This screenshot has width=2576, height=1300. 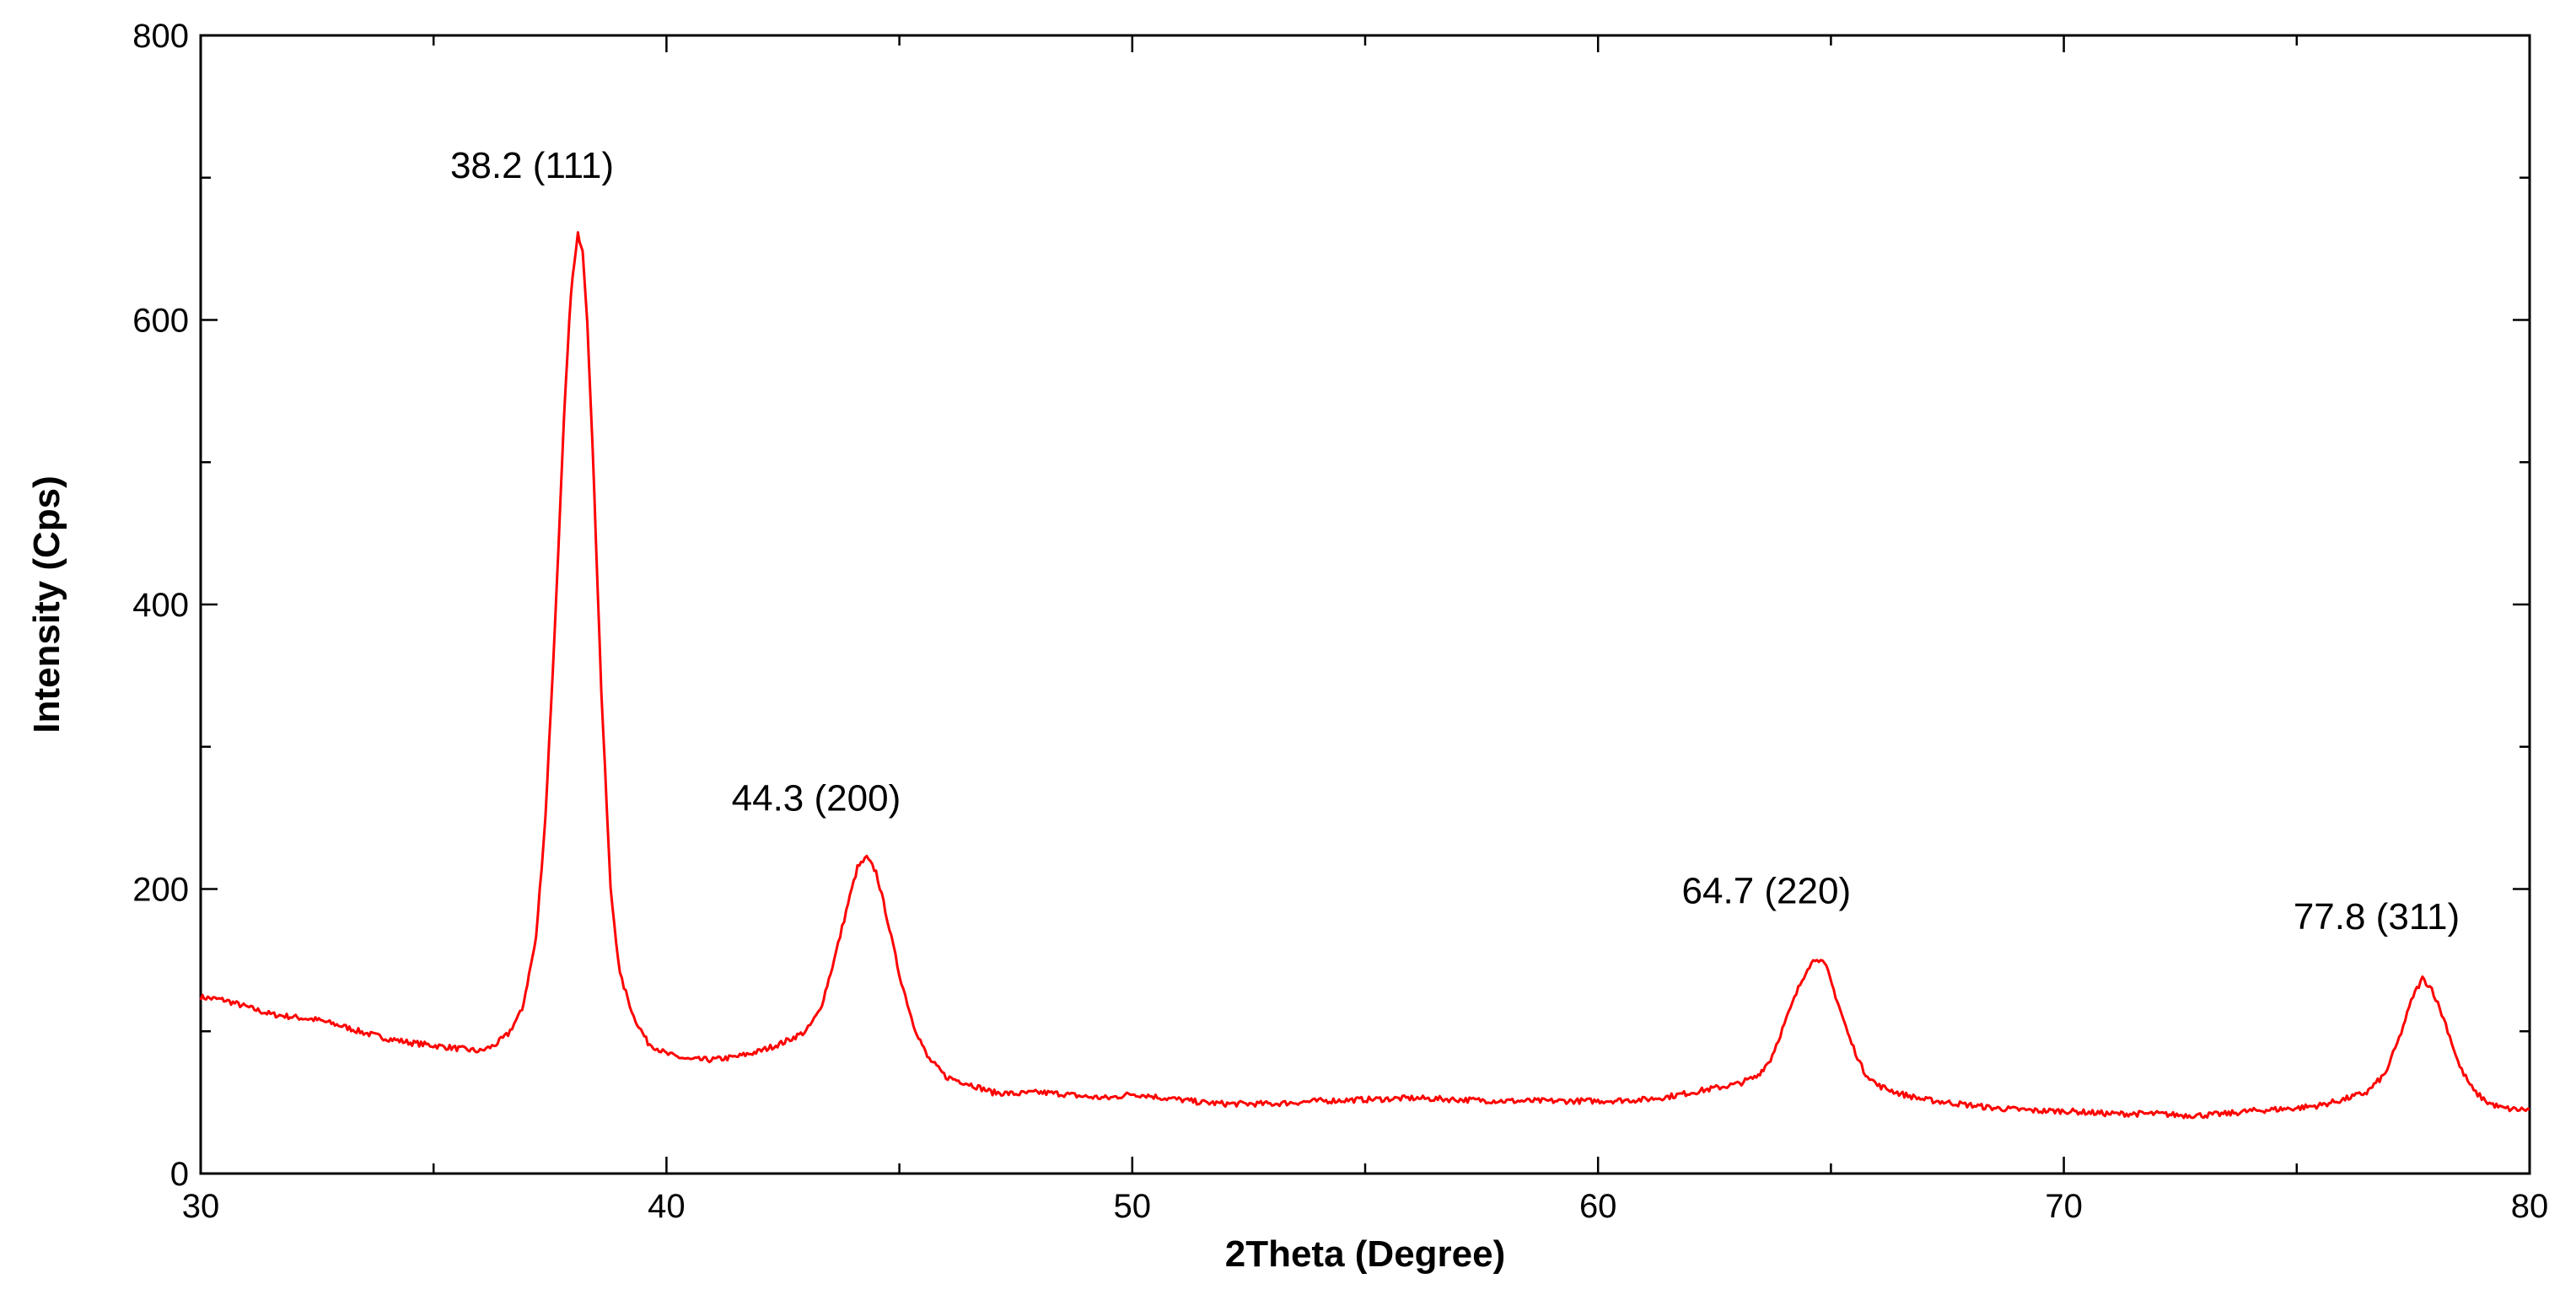 I want to click on y-tick-label: 200, so click(x=160, y=890).